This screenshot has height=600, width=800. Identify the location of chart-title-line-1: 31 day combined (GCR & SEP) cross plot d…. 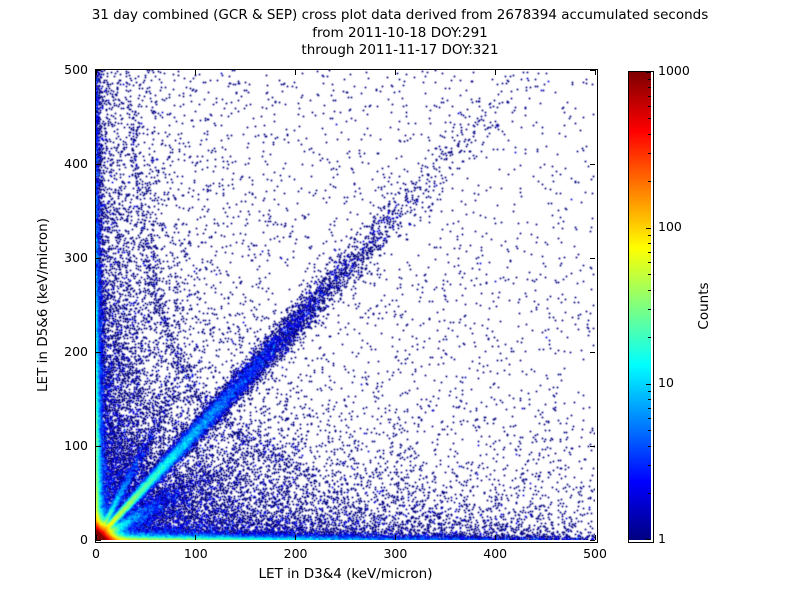
(400, 15).